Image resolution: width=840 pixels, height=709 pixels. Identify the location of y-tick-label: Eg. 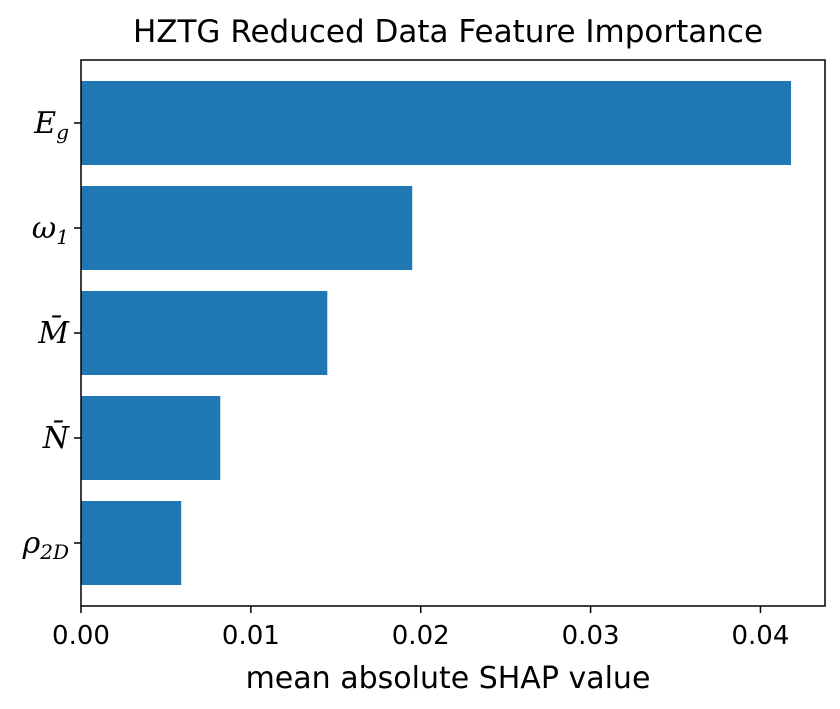
(51, 125).